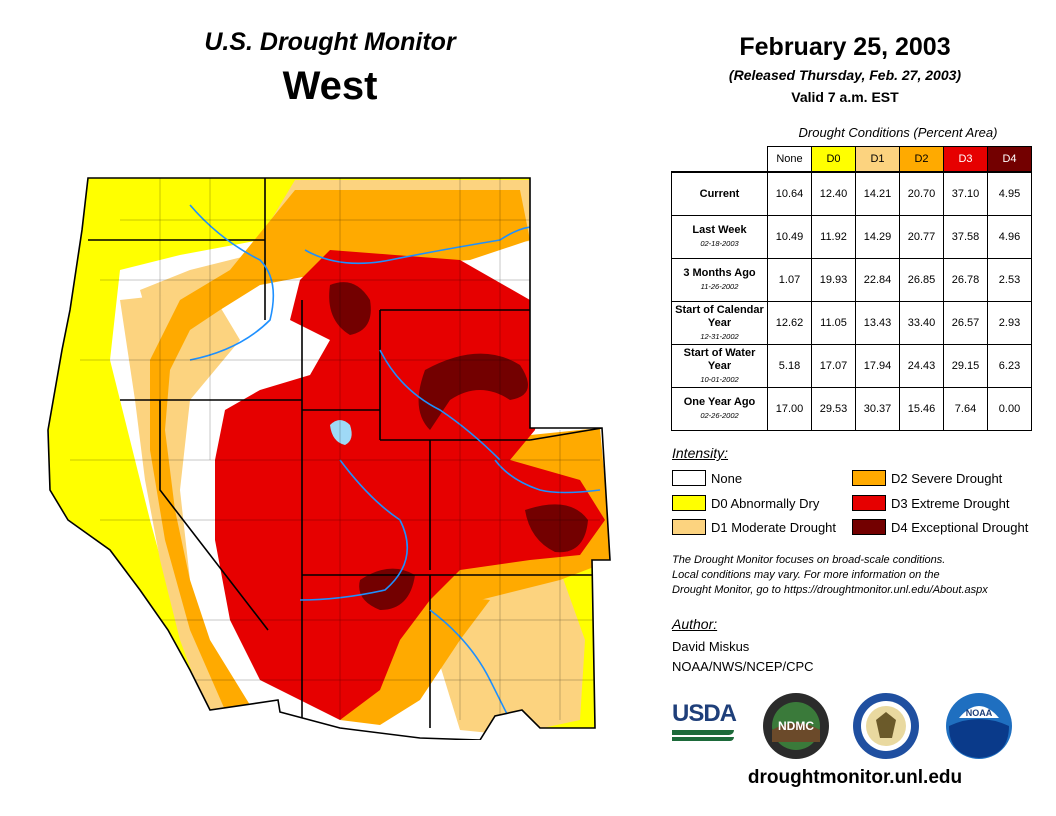 The height and width of the screenshot is (816, 1056). Describe the element at coordinates (921, 280) in the screenshot. I see `table-cell: 26.85` at that location.